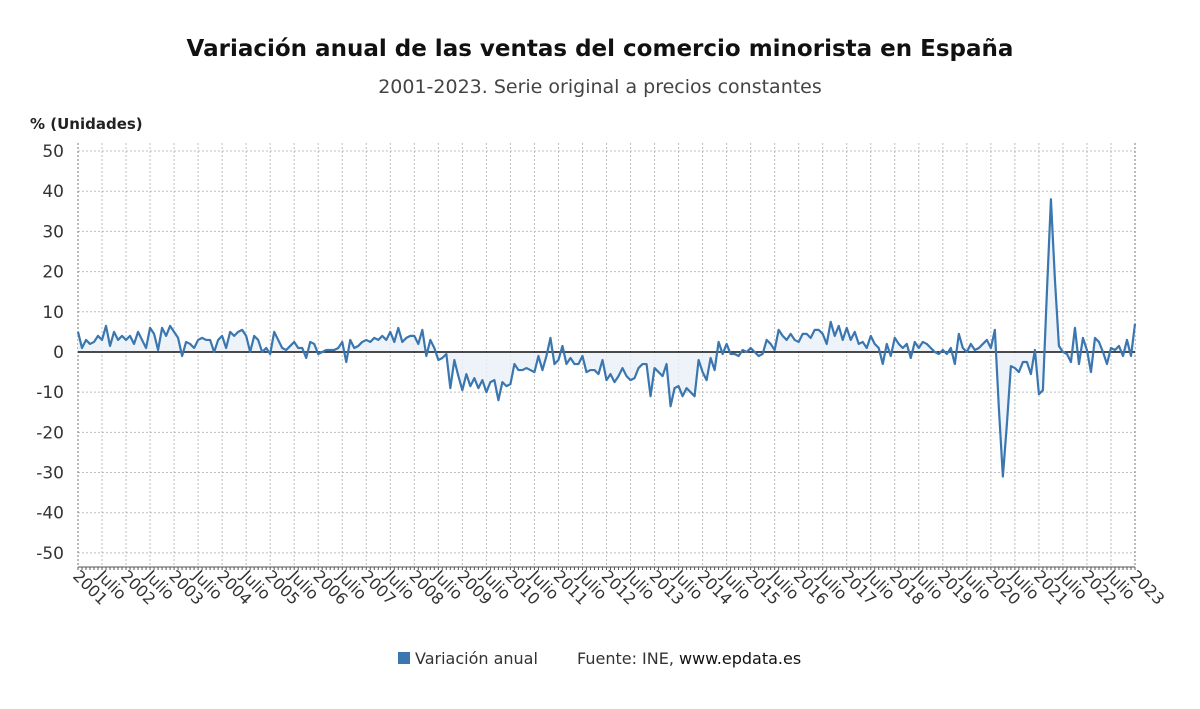 This screenshot has width=1200, height=709. Describe the element at coordinates (476, 658) in the screenshot. I see `legend-label: Variación anual` at that location.